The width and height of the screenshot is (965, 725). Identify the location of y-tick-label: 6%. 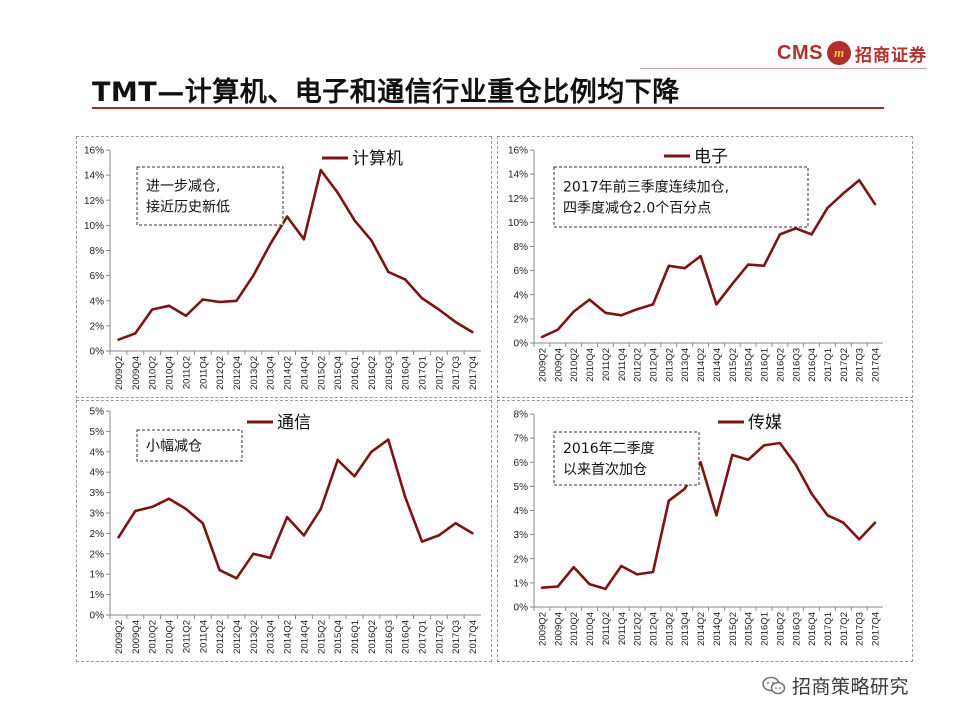
(521, 463).